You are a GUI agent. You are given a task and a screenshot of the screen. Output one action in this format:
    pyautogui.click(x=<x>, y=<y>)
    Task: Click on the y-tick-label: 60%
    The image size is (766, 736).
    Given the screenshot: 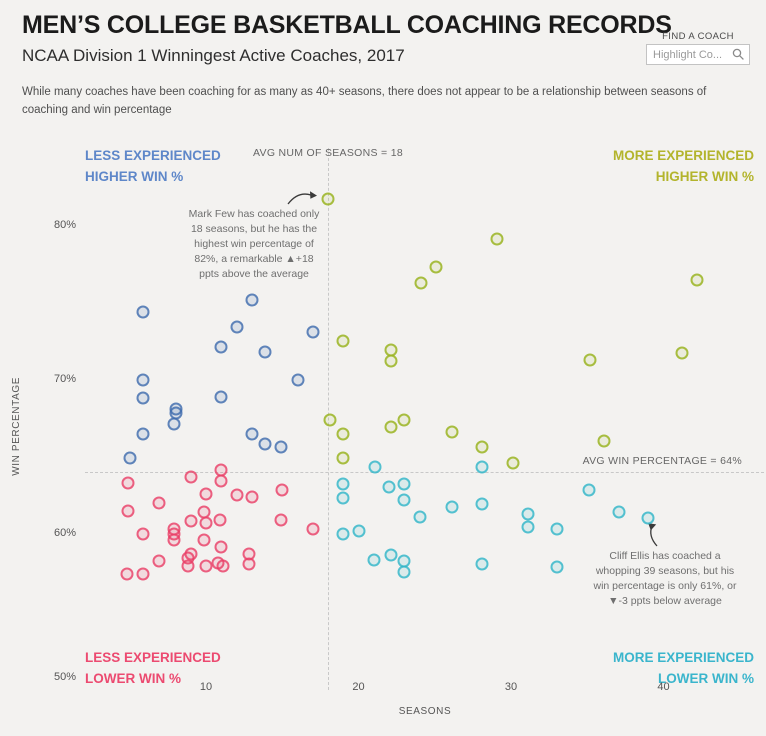 What is the action you would take?
    pyautogui.click(x=64, y=532)
    